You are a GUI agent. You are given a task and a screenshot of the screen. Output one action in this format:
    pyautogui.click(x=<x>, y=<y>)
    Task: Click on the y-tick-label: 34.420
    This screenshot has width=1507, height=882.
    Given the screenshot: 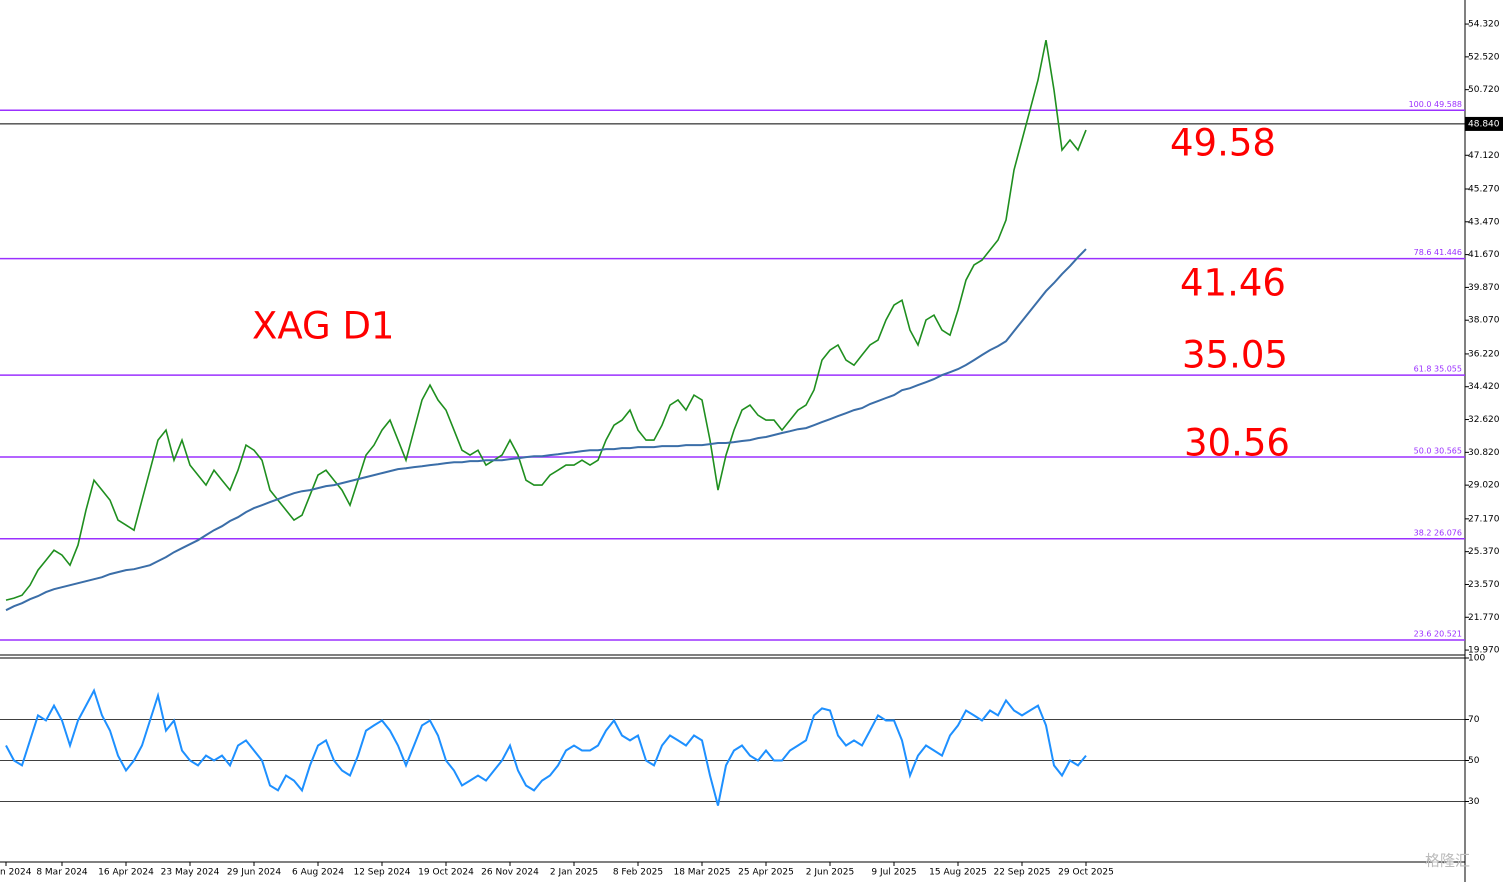 What is the action you would take?
    pyautogui.click(x=1484, y=387)
    